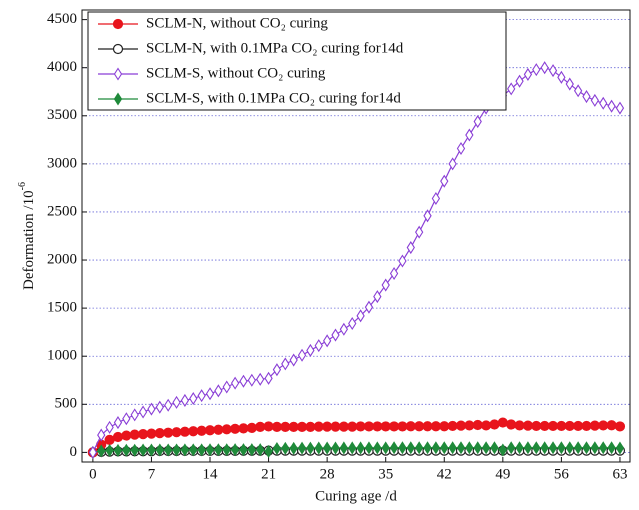 The image size is (639, 510). I want to click on legend-label: SCLM-S, with 0.1MPa CO₂ curing for14d, so click(273, 98).